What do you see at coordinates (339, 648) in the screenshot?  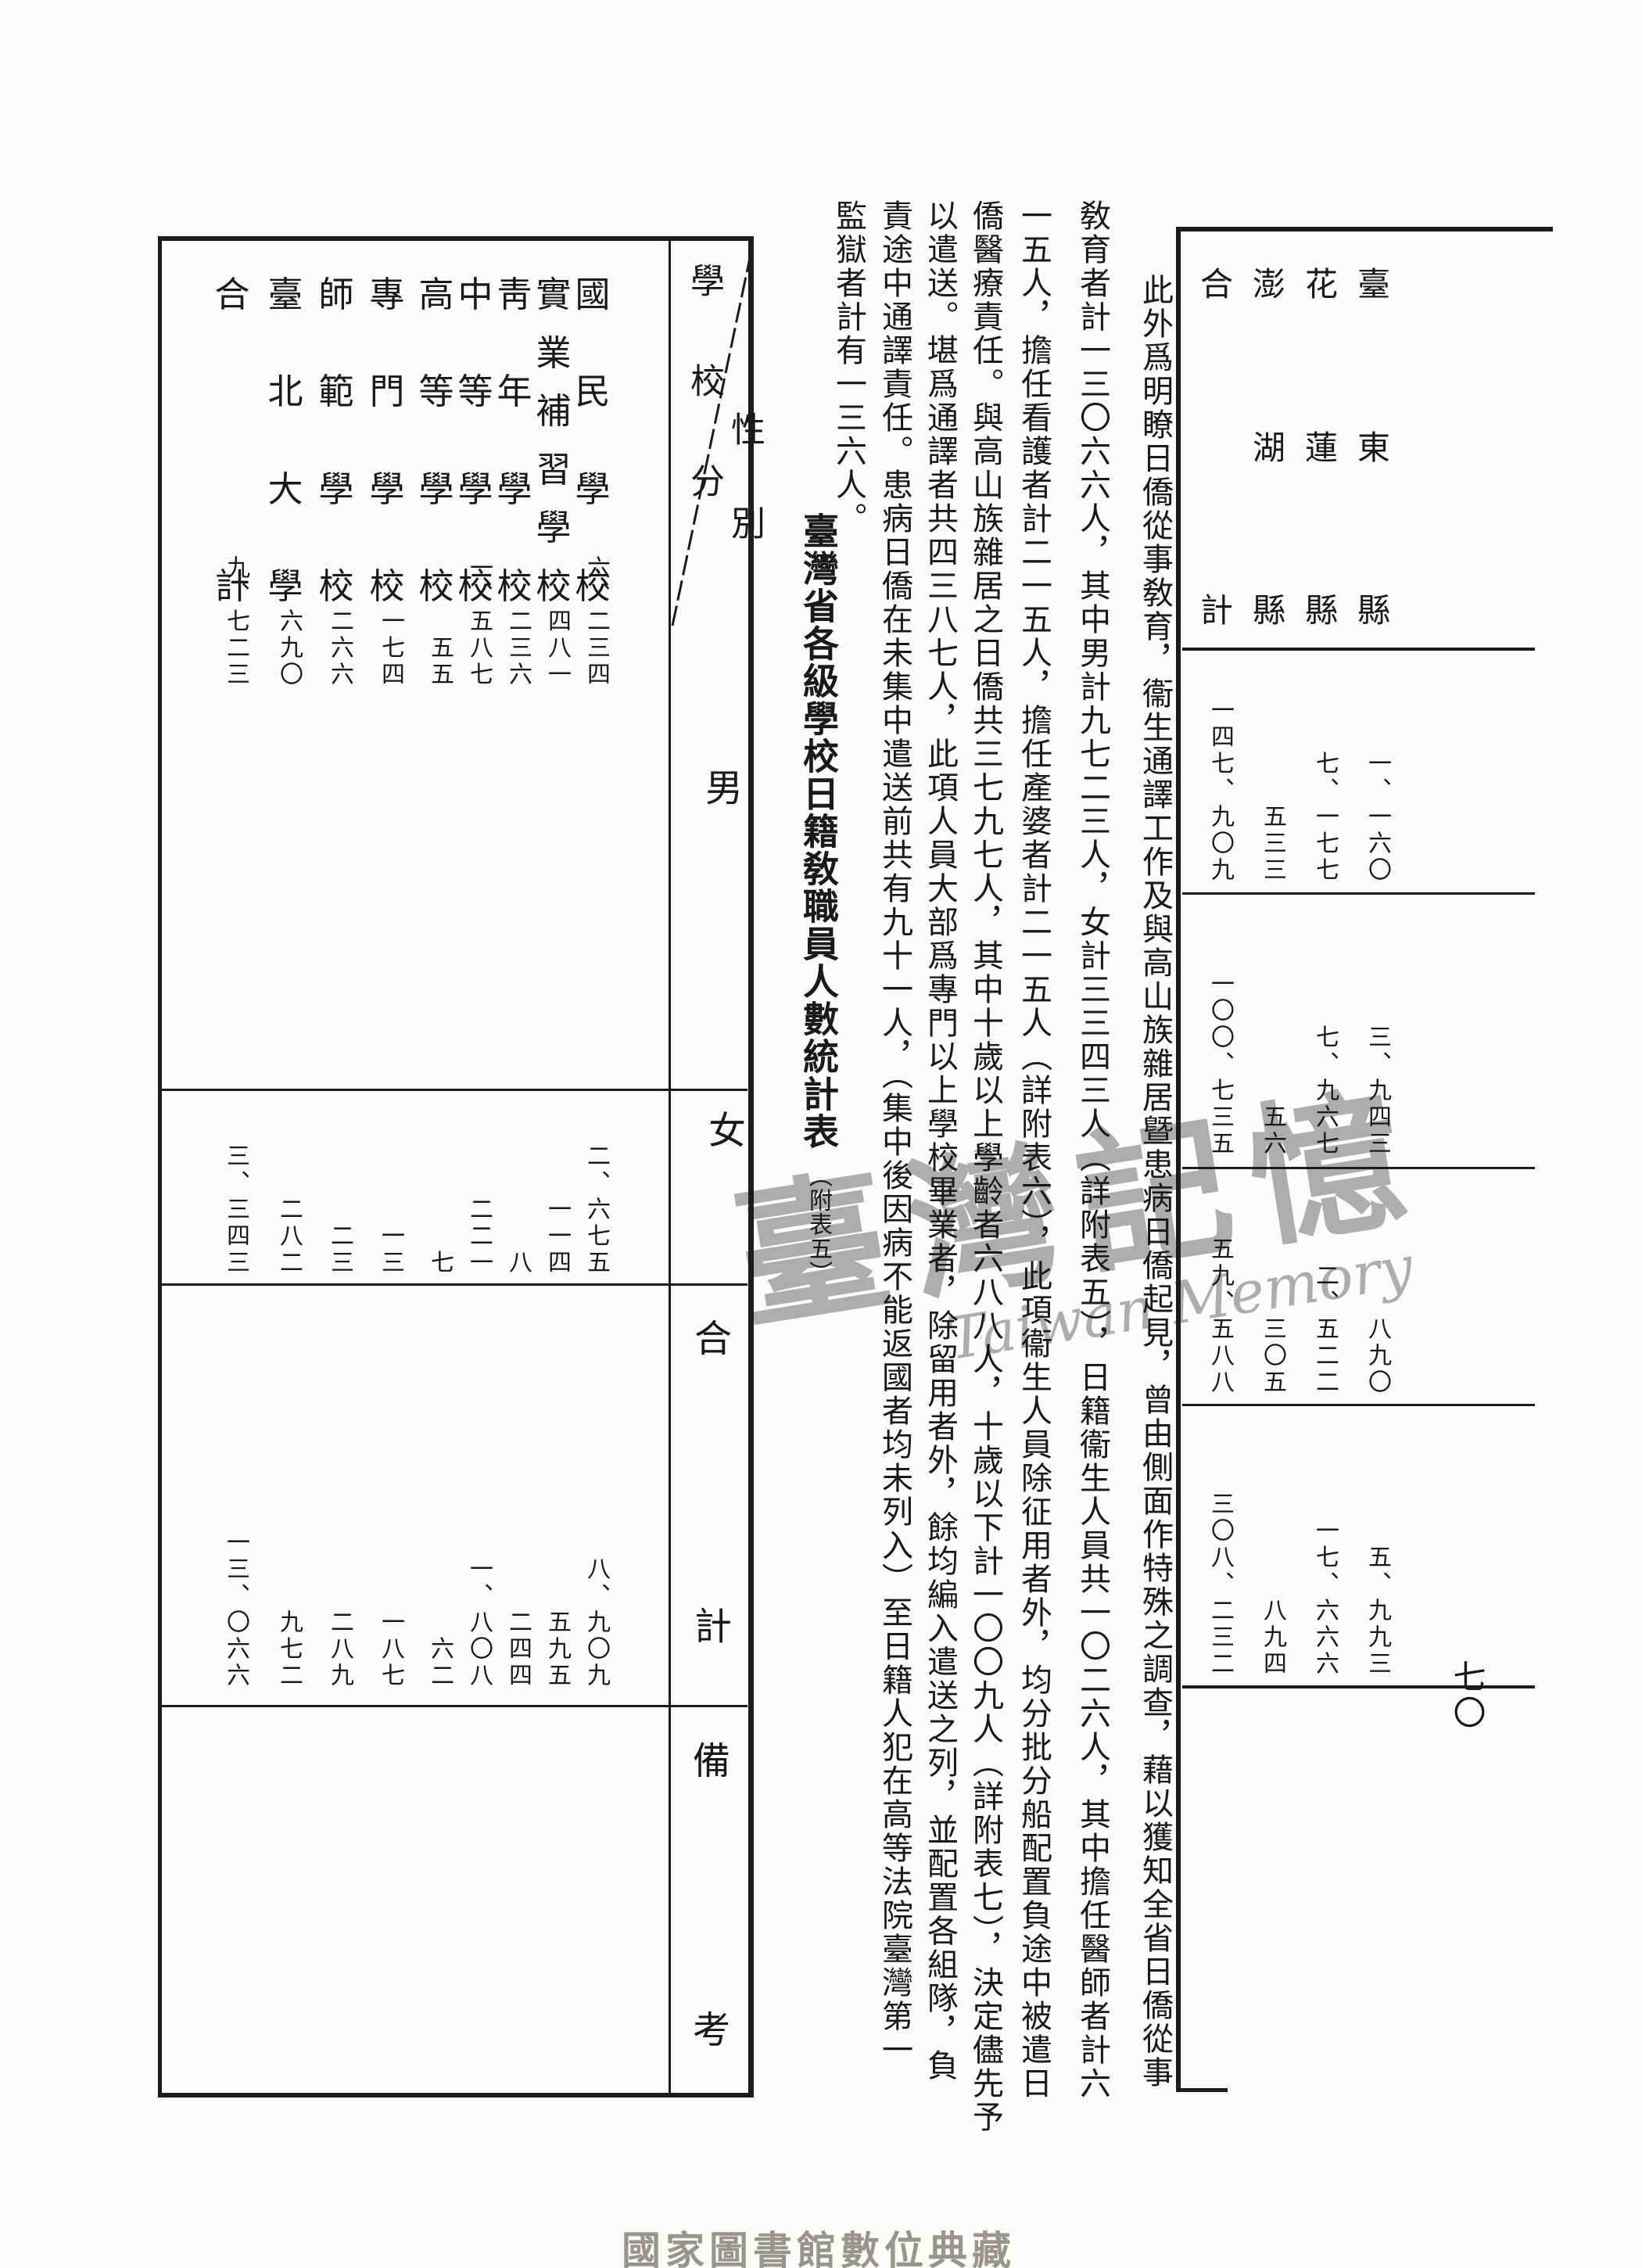 I see `male-count: 二六六` at bounding box center [339, 648].